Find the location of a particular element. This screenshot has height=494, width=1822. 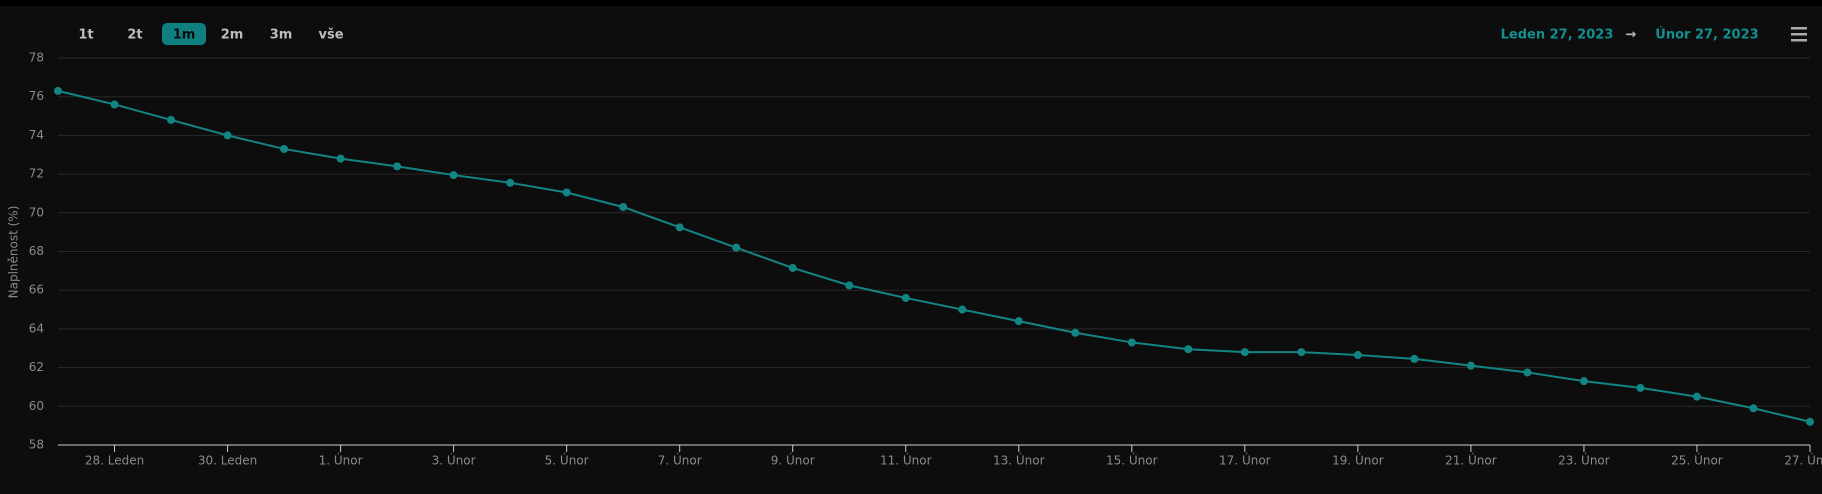

x-tick-label: 5. Únor is located at coordinates (567, 460).